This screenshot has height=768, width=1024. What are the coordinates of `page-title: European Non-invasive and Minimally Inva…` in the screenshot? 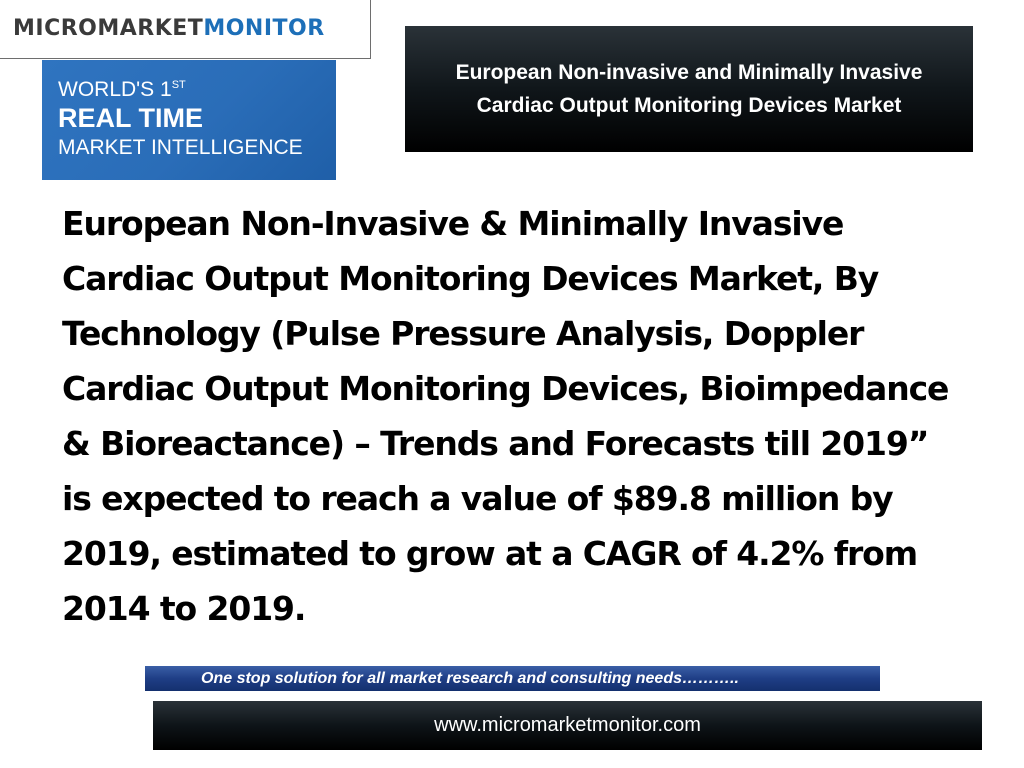 It's located at (689, 89).